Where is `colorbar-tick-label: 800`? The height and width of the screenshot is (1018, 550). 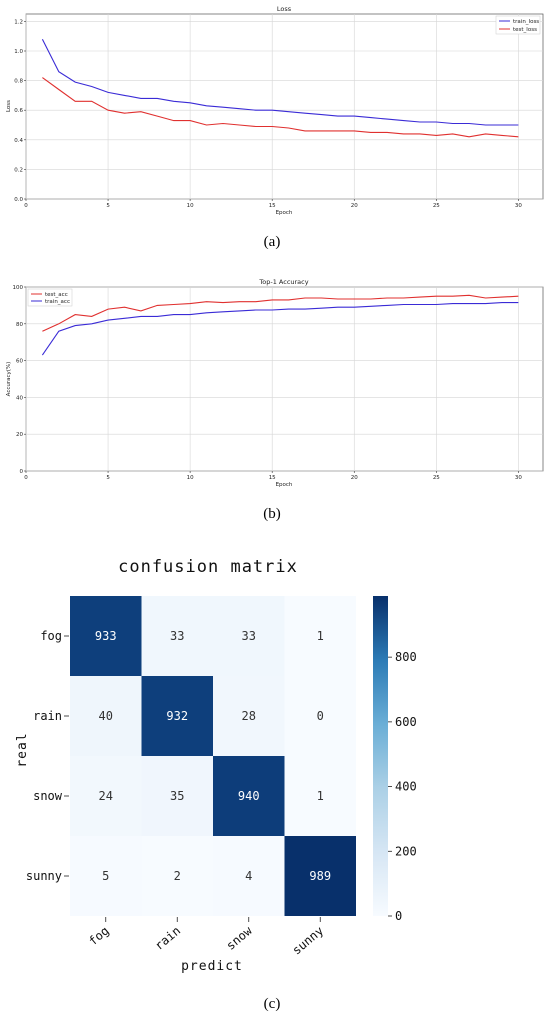 colorbar-tick-label: 800 is located at coordinates (406, 657).